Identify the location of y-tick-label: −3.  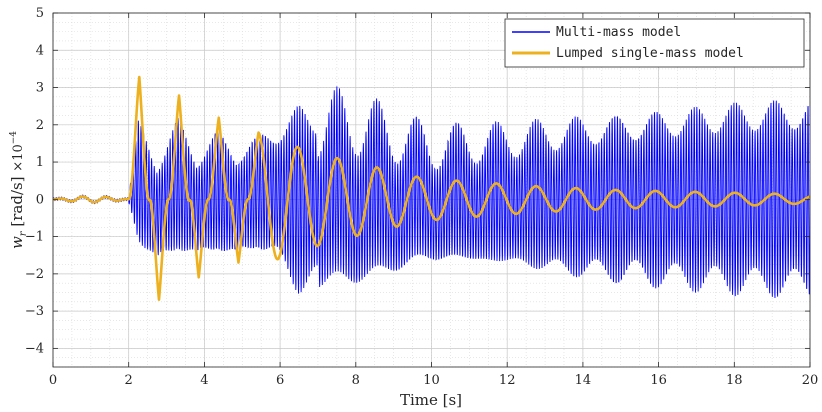
(34, 311).